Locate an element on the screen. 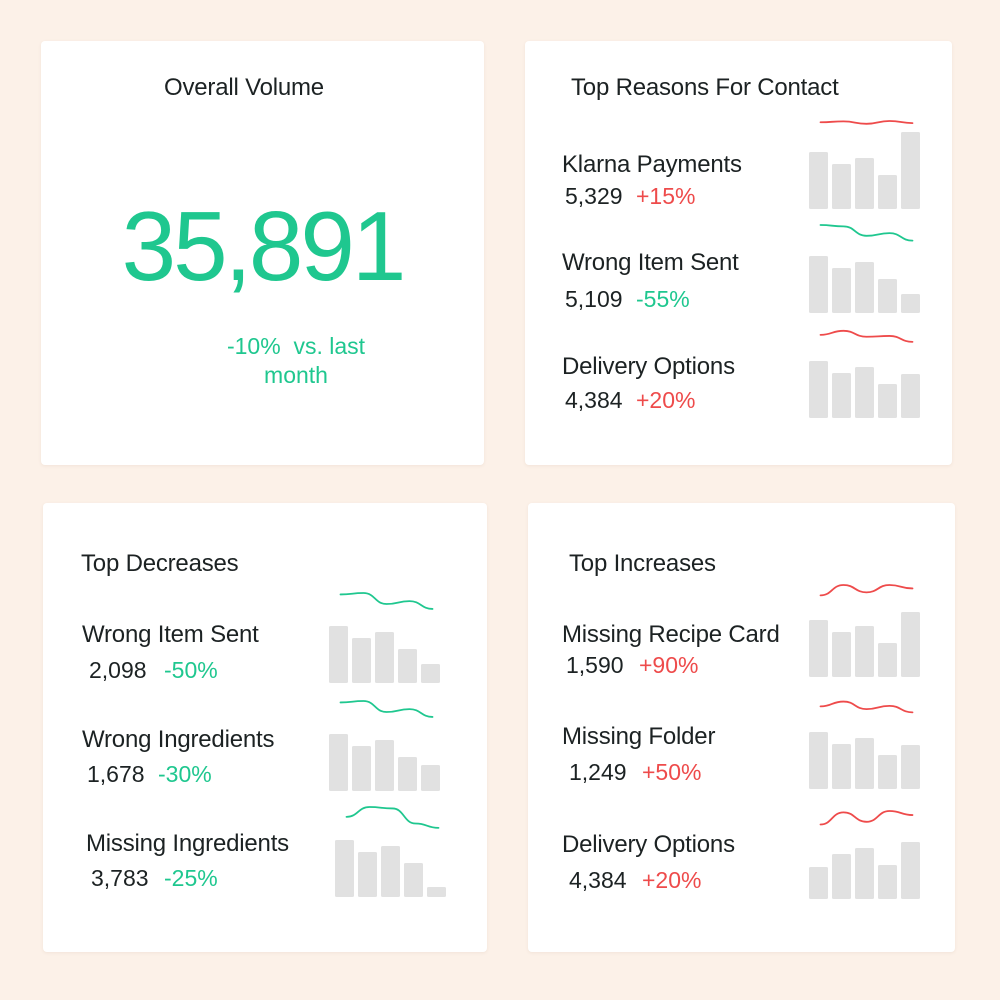 Image resolution: width=1000 pixels, height=1000 pixels. reason-item-count: 5,109 is located at coordinates (594, 299).